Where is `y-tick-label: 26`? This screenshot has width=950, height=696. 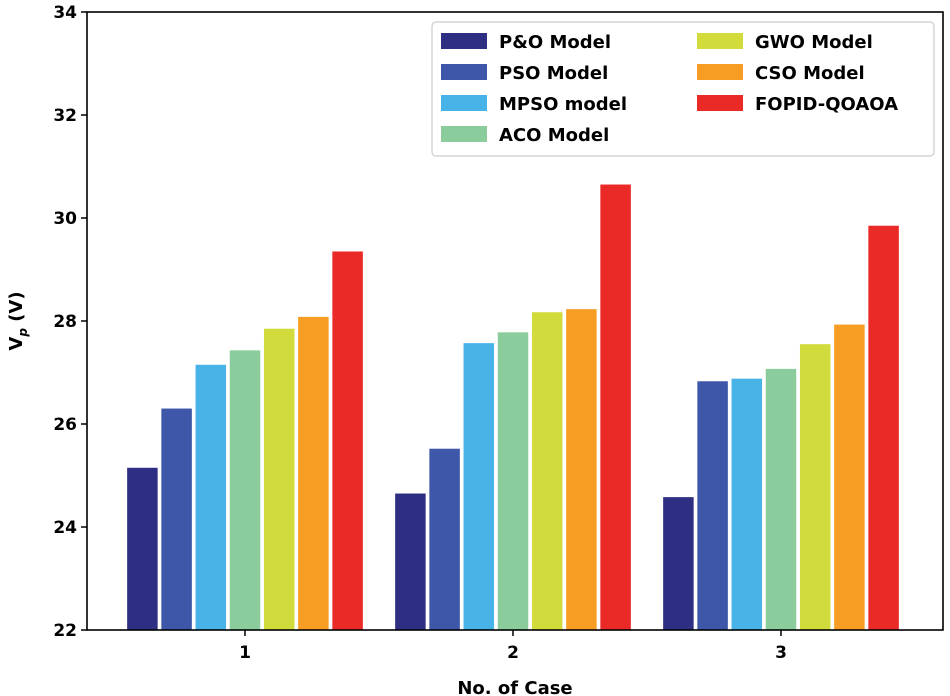 y-tick-label: 26 is located at coordinates (65, 425).